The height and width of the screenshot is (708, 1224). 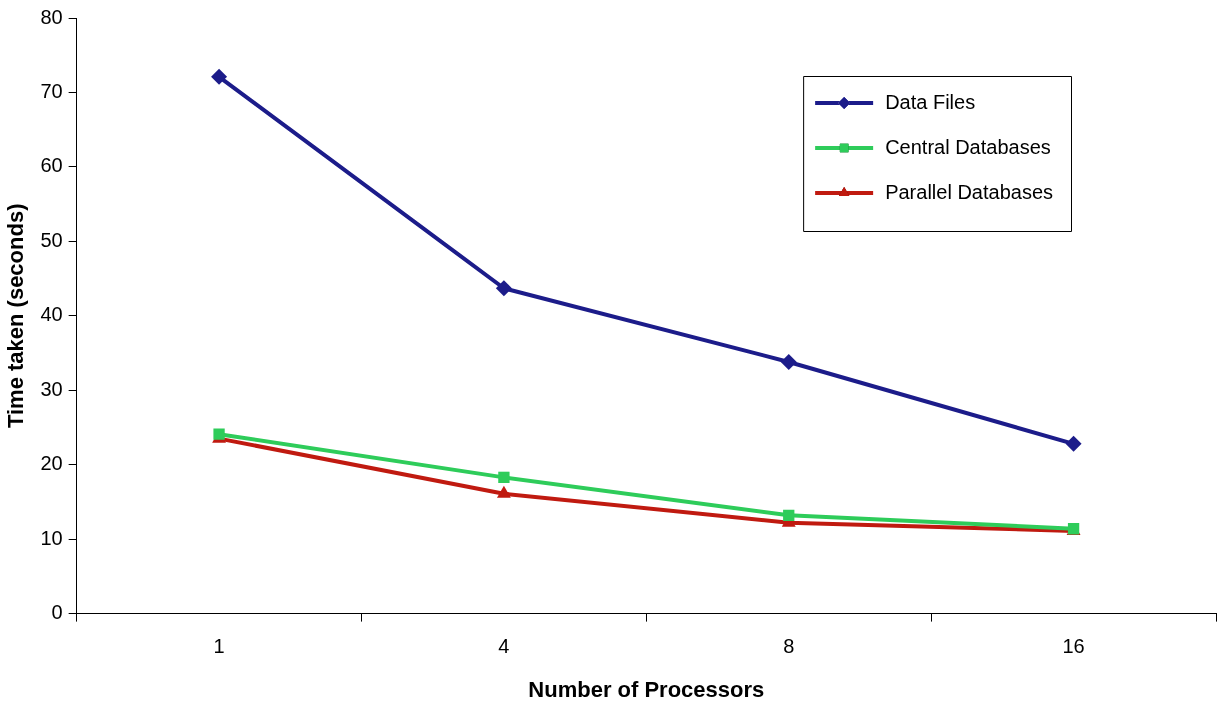 I want to click on legend-label: Parallel Databases, so click(x=969, y=191).